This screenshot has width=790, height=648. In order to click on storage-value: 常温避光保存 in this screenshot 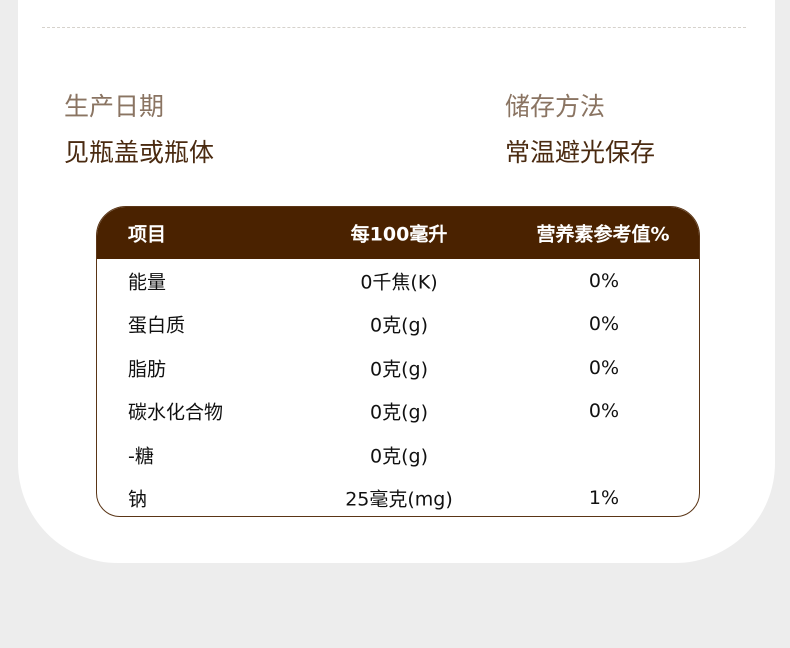, I will do `click(580, 152)`.